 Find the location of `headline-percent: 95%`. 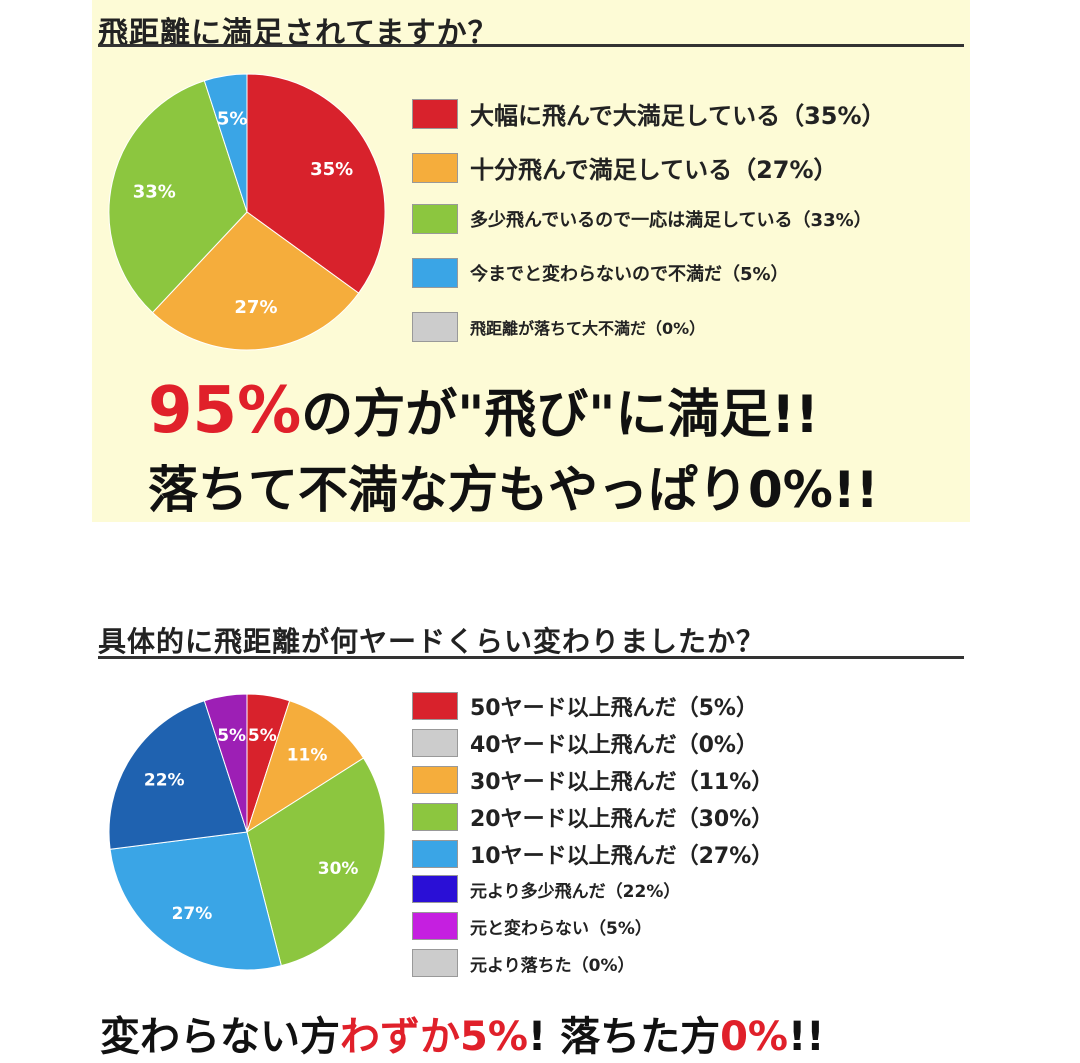

headline-percent: 95% is located at coordinates (225, 411).